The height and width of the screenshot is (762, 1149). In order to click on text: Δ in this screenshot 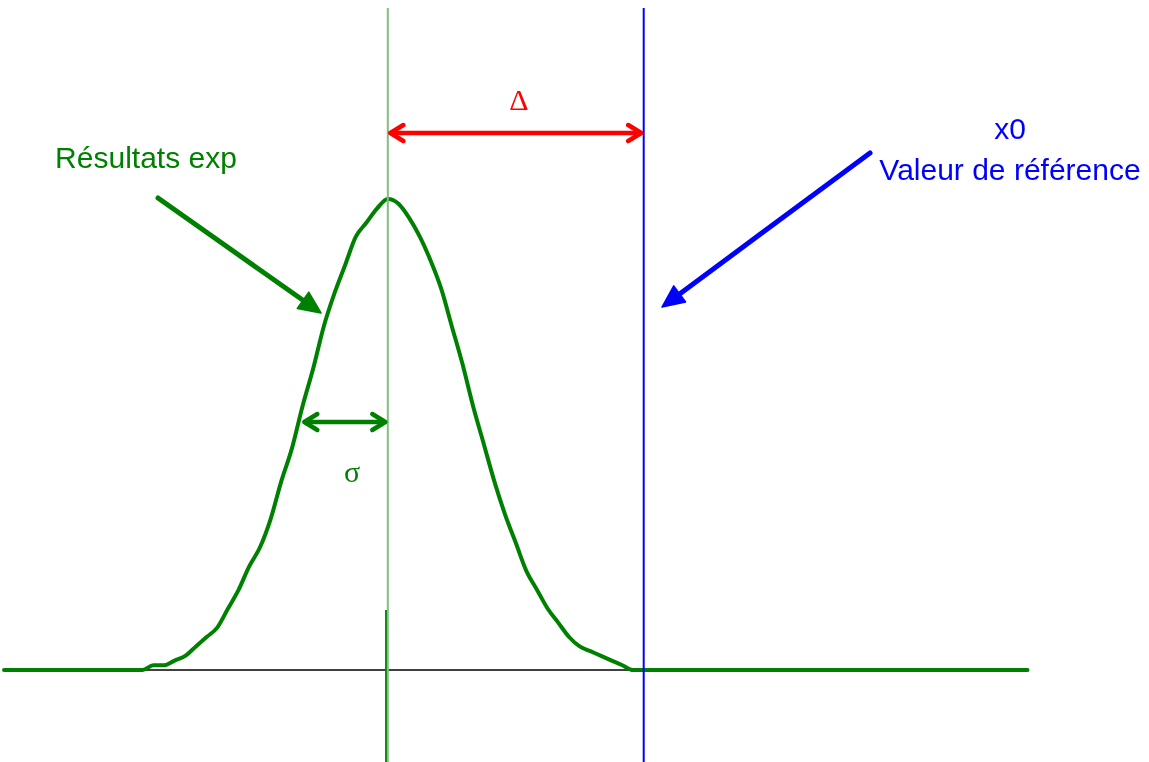, I will do `click(519, 99)`.